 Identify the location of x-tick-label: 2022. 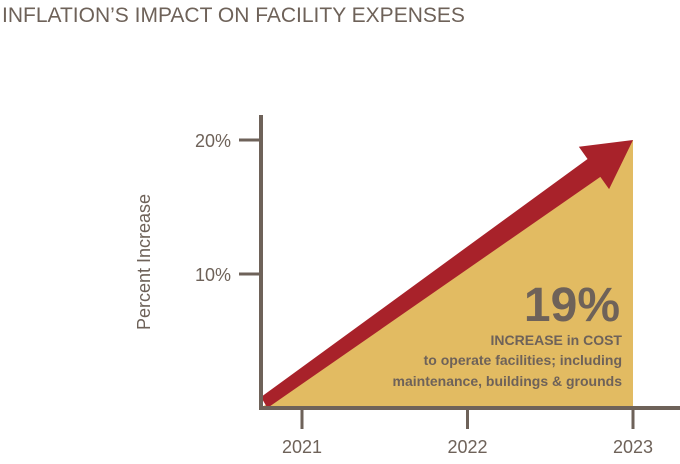
(467, 447).